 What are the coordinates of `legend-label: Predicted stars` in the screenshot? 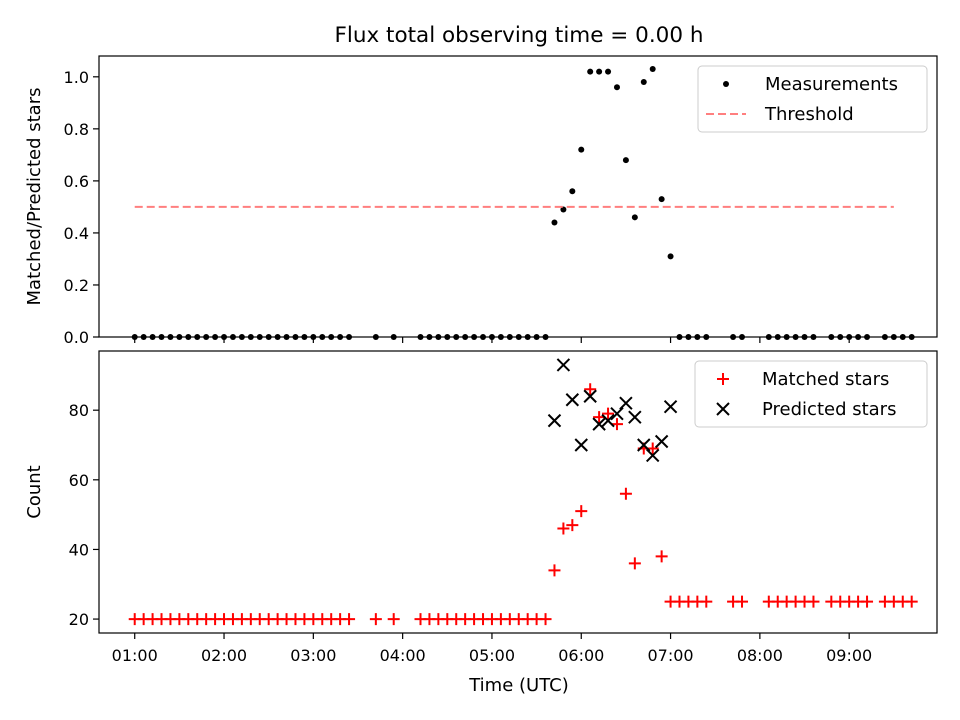 It's located at (829, 409).